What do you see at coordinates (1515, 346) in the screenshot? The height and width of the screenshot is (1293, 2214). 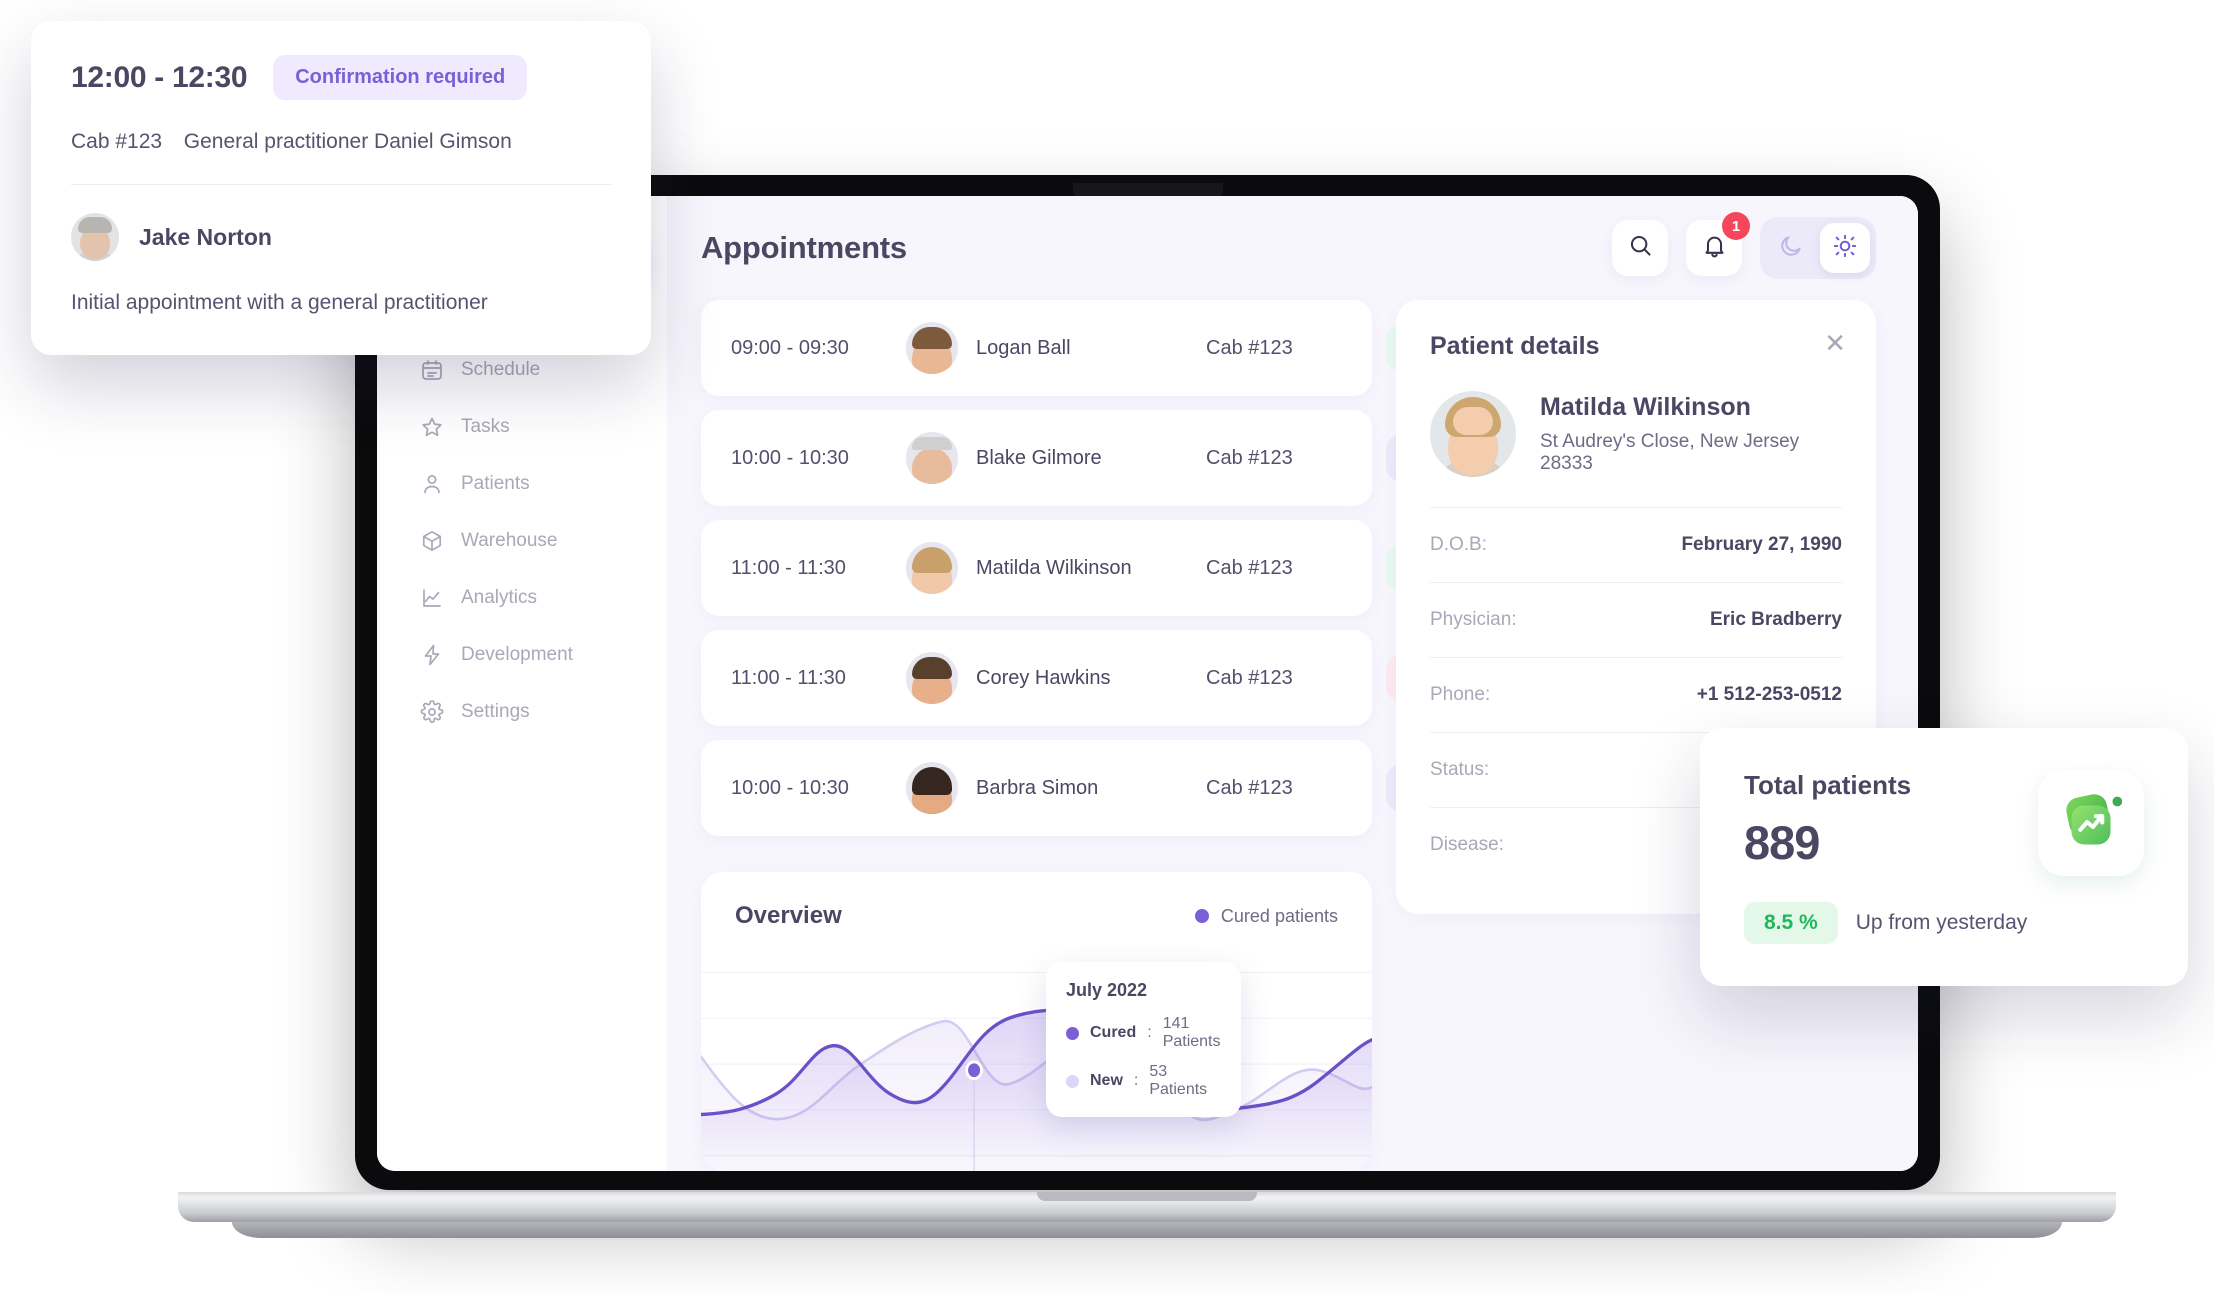 I see `patient-details-heading: Patient details` at bounding box center [1515, 346].